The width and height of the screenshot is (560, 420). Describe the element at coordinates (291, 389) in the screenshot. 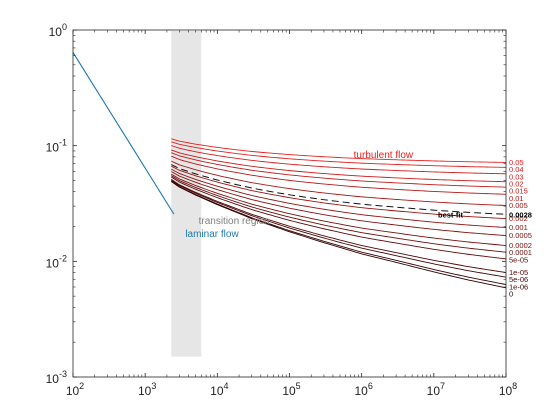

I see `tick-label: 10⁵` at that location.